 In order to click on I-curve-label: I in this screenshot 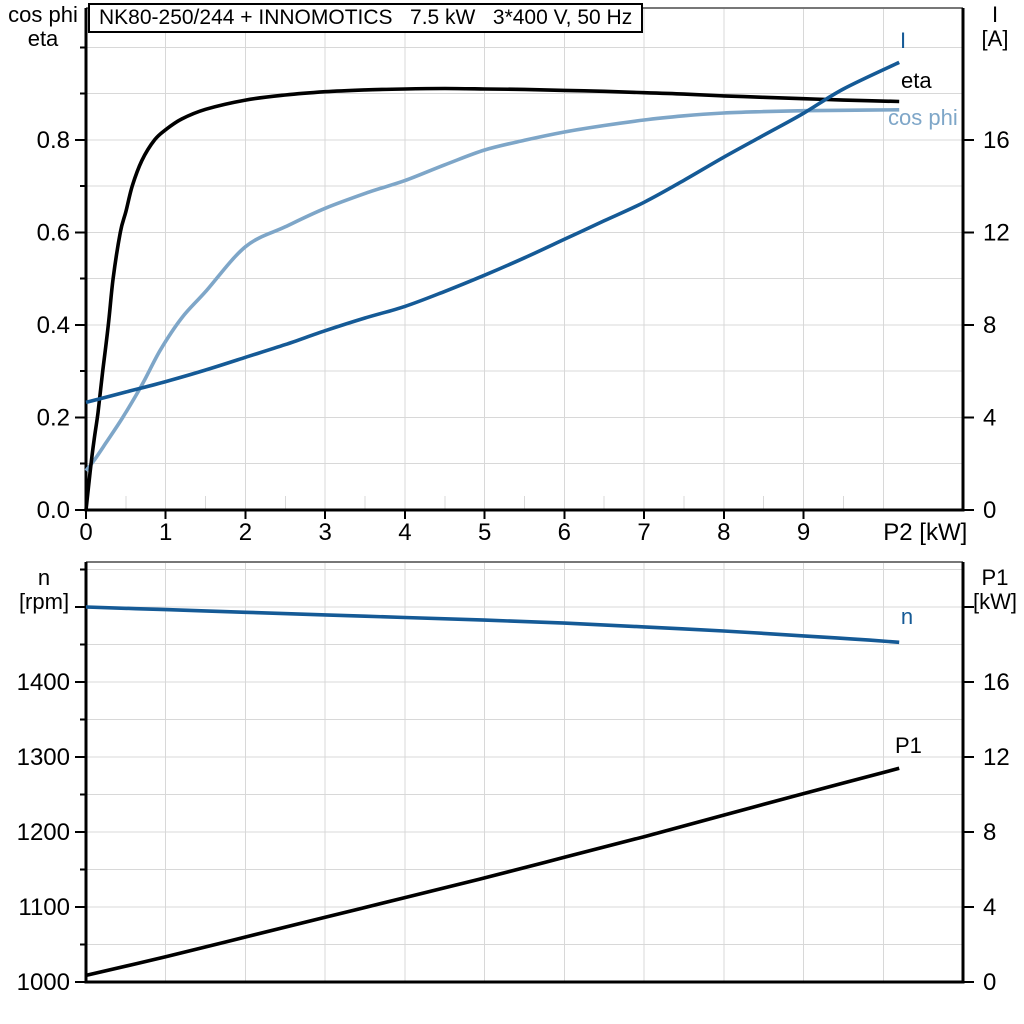, I will do `click(903, 40)`.